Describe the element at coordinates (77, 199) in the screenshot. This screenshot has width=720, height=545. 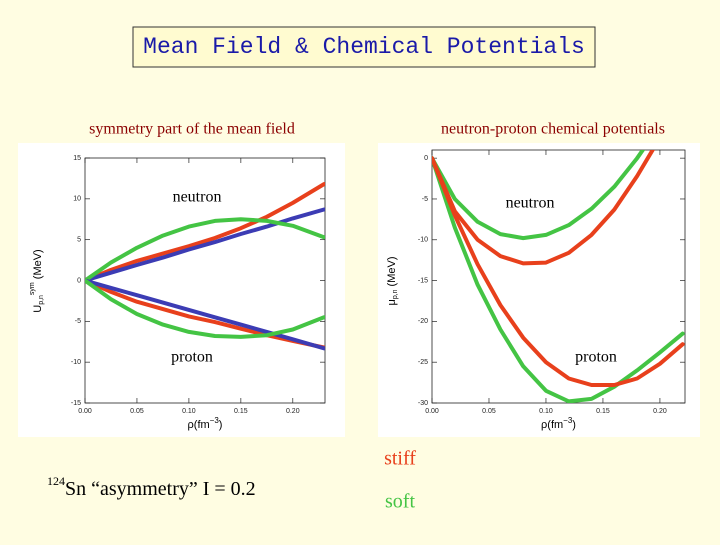
I see `y-tick-label: 10` at that location.